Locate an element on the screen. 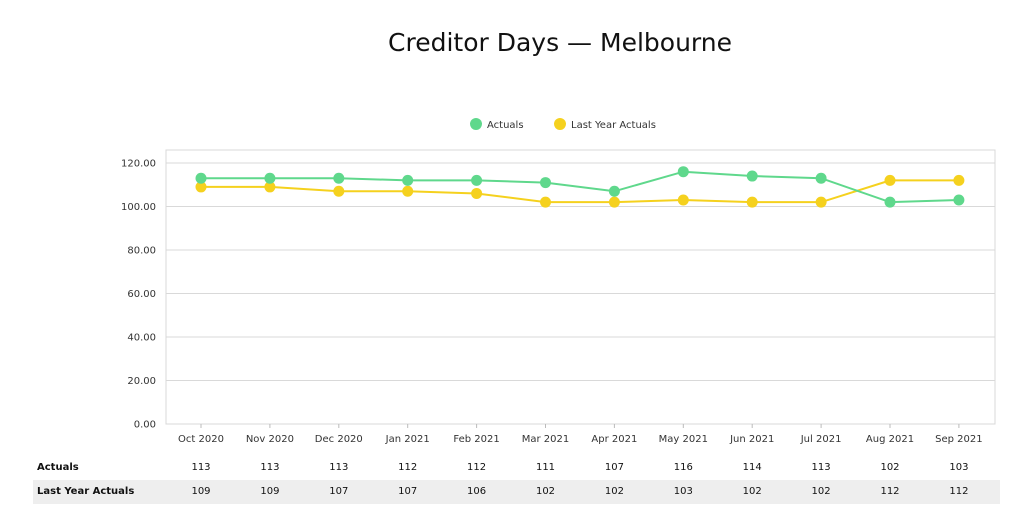  x-tick-label: Feb 2021 is located at coordinates (476, 439).